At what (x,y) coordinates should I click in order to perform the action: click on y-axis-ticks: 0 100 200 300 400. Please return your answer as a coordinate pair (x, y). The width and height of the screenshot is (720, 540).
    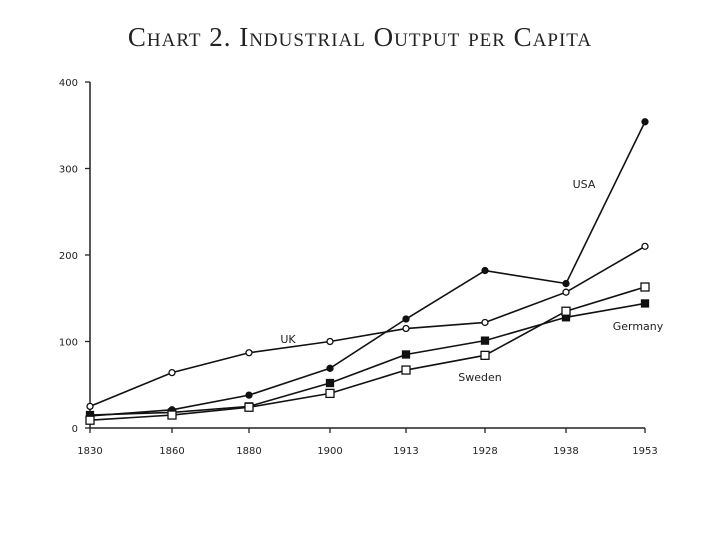
    Looking at the image, I should click on (74, 256).